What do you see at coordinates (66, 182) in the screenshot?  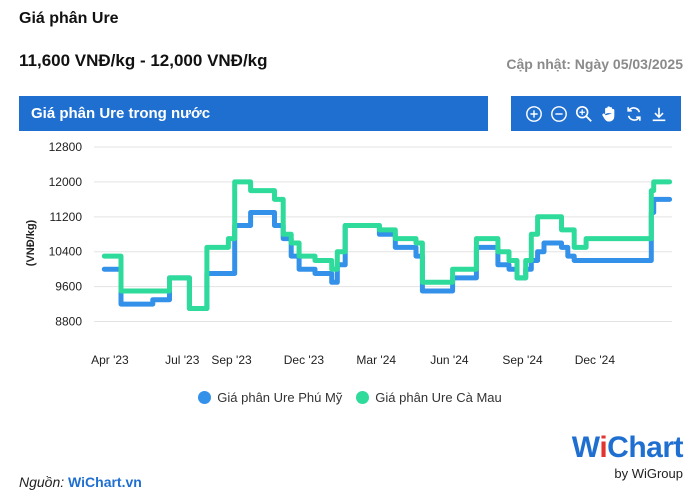 I see `y-tick-label: 12000` at bounding box center [66, 182].